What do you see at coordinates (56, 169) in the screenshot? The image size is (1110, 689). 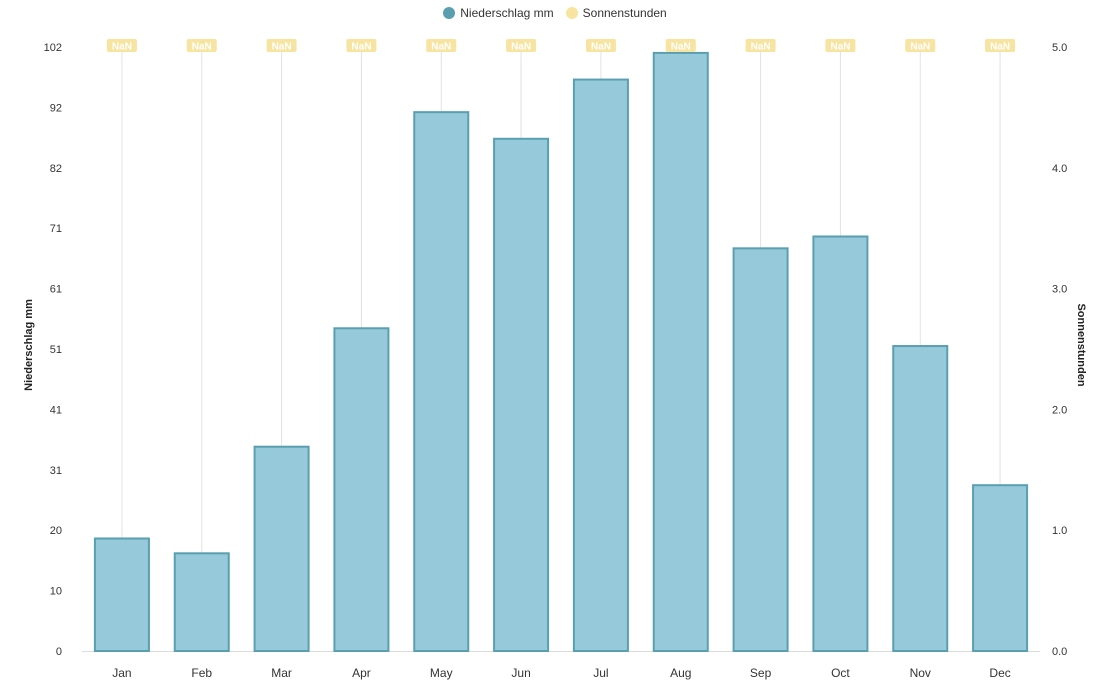 I see `y-left-tick-label: 82` at bounding box center [56, 169].